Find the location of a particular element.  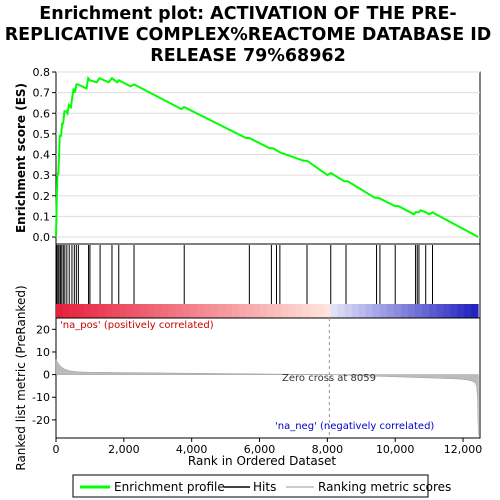

x-axis-label: Rank in Ordered Dataset is located at coordinates (262, 461).